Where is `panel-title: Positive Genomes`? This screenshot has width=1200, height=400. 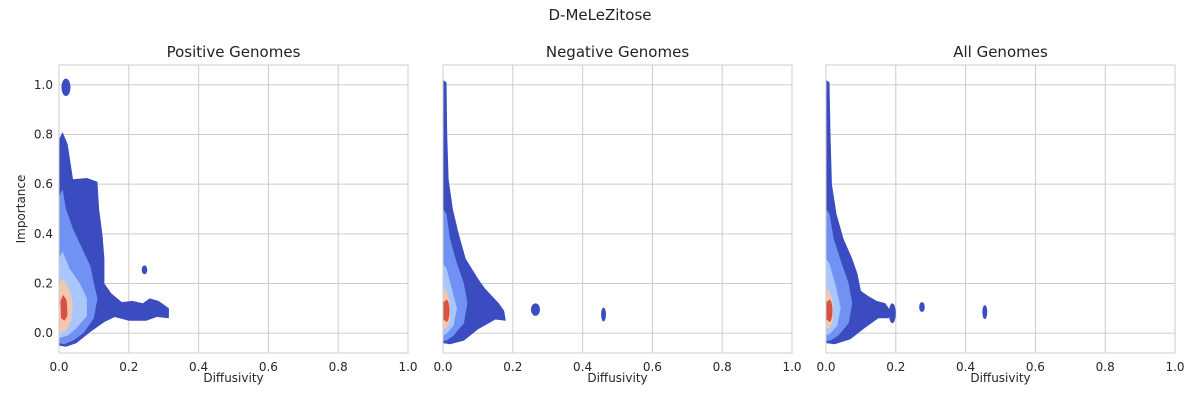 panel-title: Positive Genomes is located at coordinates (234, 52).